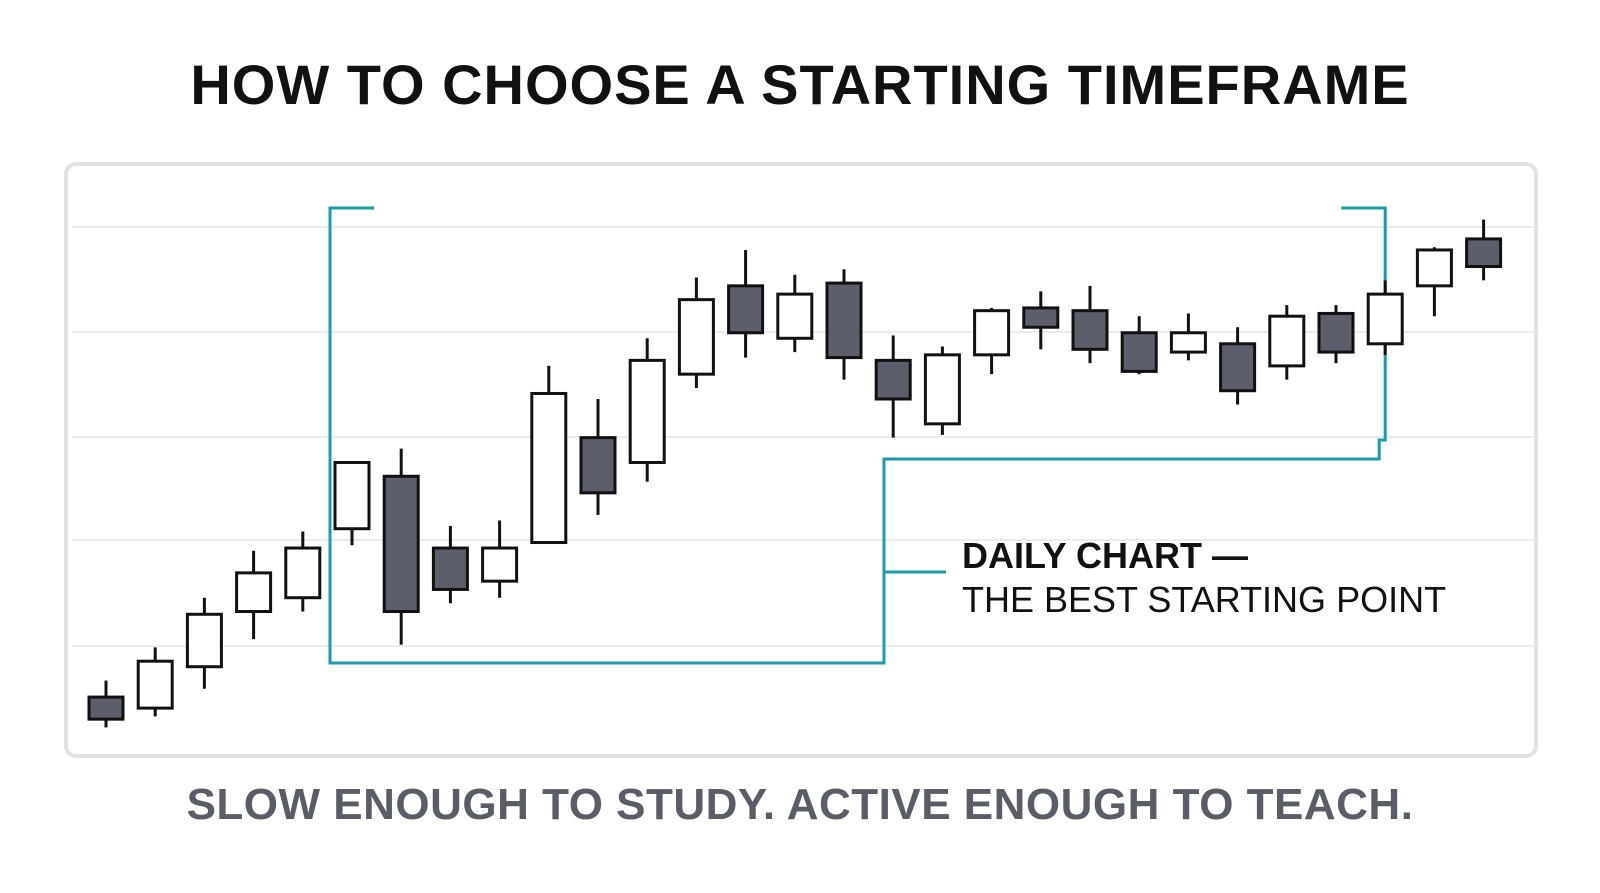  What do you see at coordinates (1105, 555) in the screenshot?
I see `annotation-title: DAILY CHART —` at bounding box center [1105, 555].